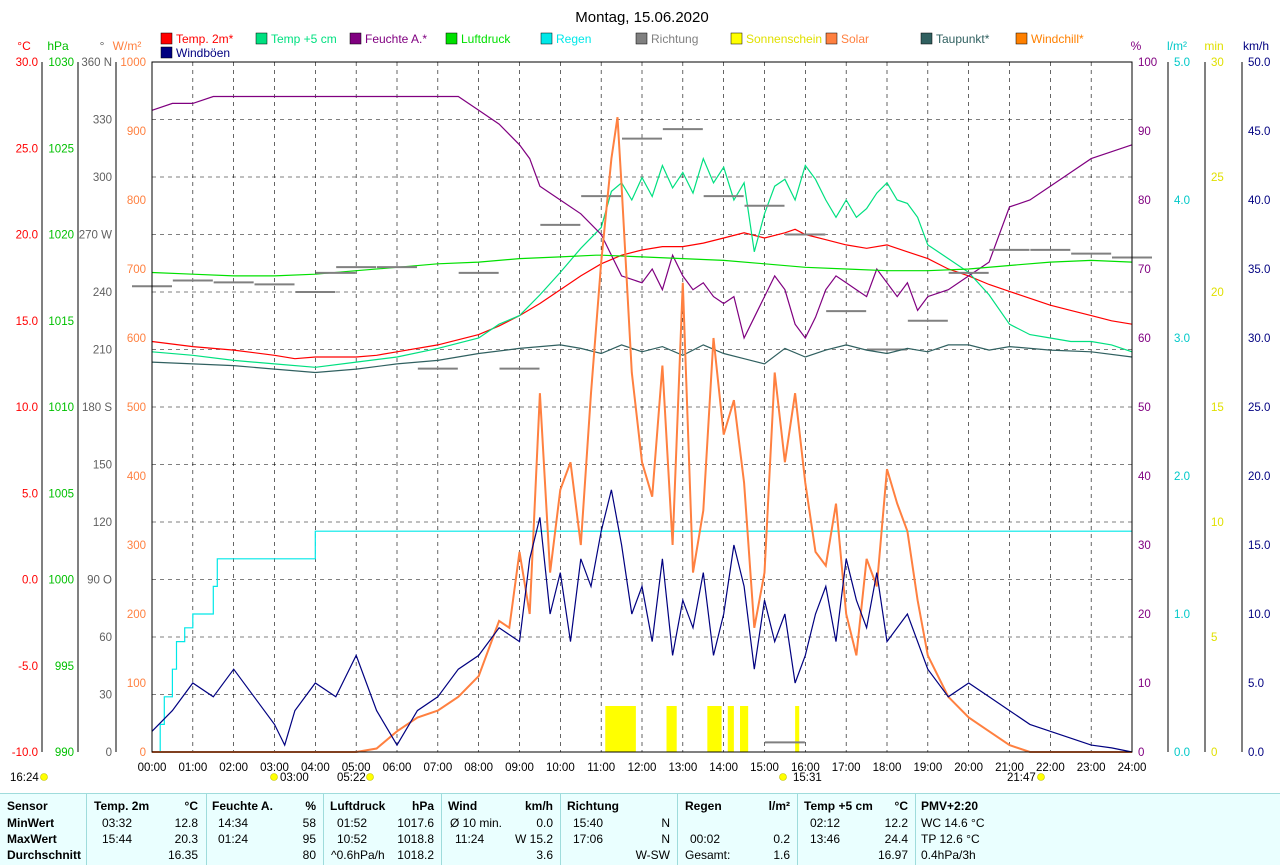 The image size is (1280, 865). What do you see at coordinates (136, 684) in the screenshot?
I see `axis-tick-solar: 100` at bounding box center [136, 684].